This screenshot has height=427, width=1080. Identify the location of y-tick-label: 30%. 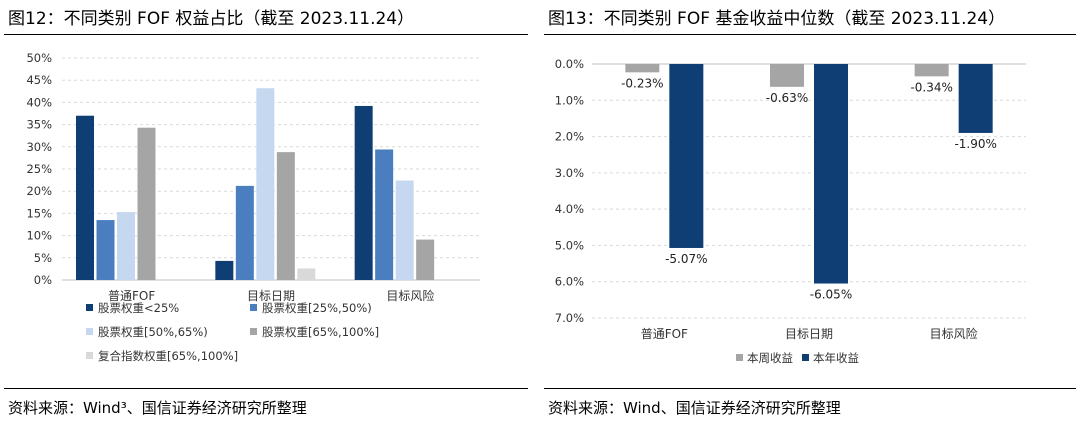
(39, 147).